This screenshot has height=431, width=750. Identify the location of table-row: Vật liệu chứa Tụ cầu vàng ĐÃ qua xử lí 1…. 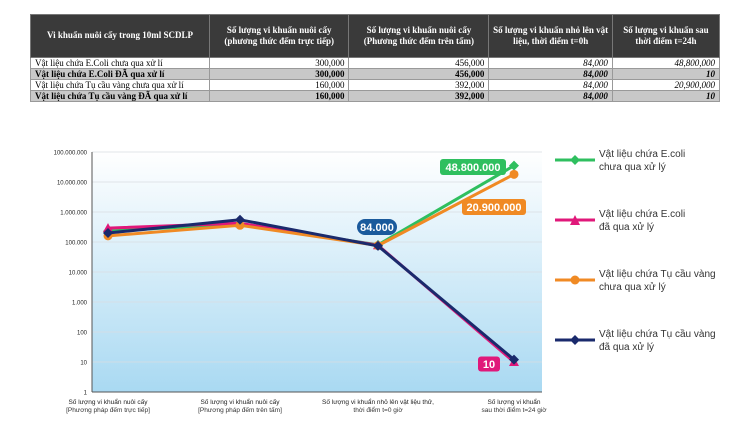
(375, 96).